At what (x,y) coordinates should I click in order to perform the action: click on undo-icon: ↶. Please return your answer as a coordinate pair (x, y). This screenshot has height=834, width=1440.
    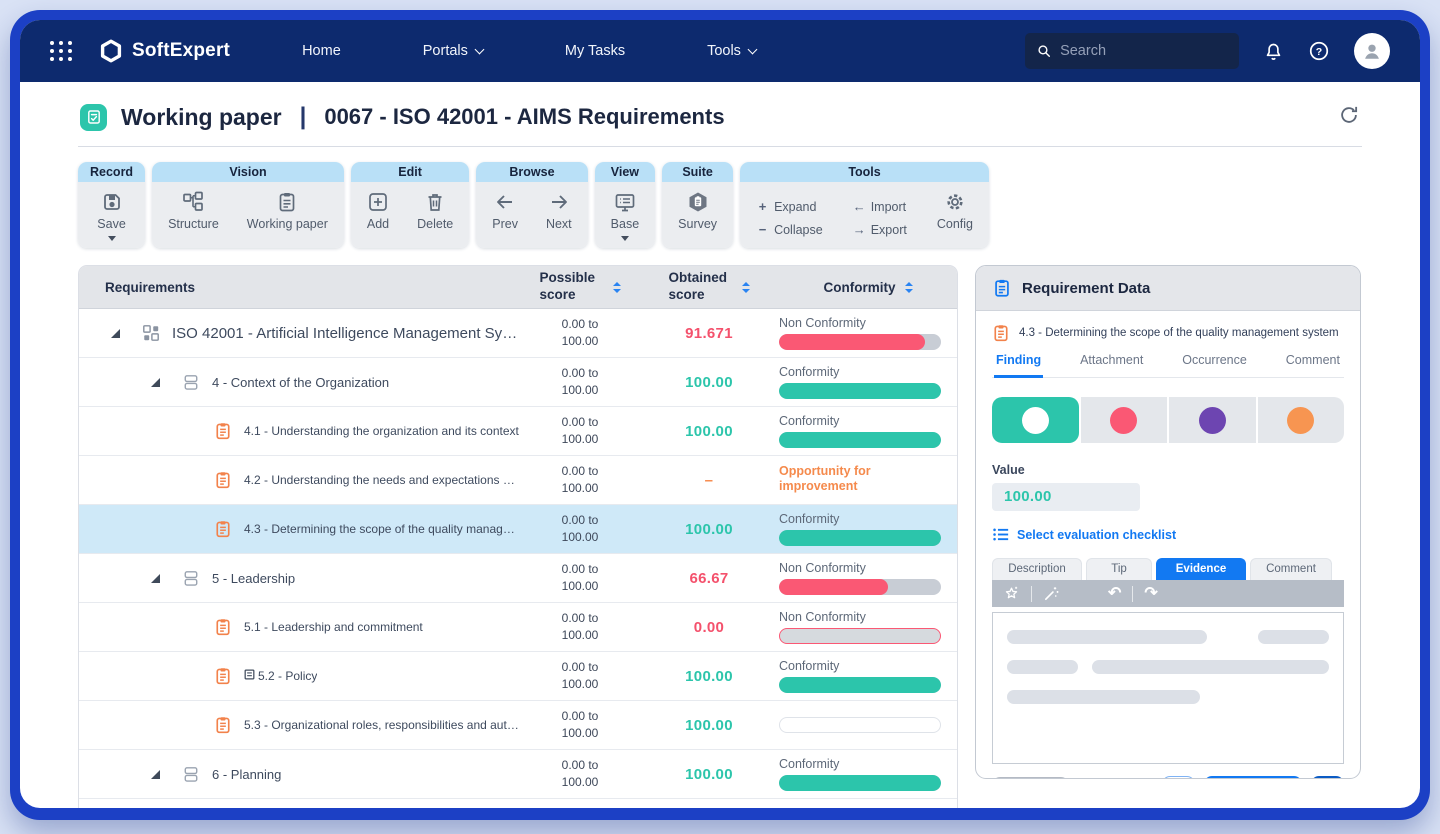
    Looking at the image, I should click on (1115, 593).